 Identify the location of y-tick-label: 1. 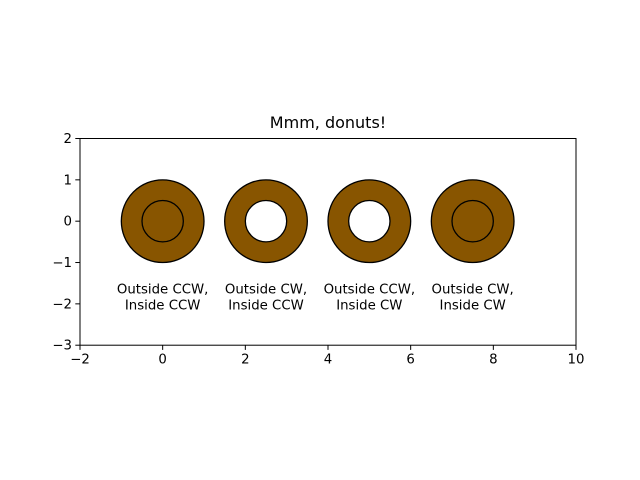
(68, 180).